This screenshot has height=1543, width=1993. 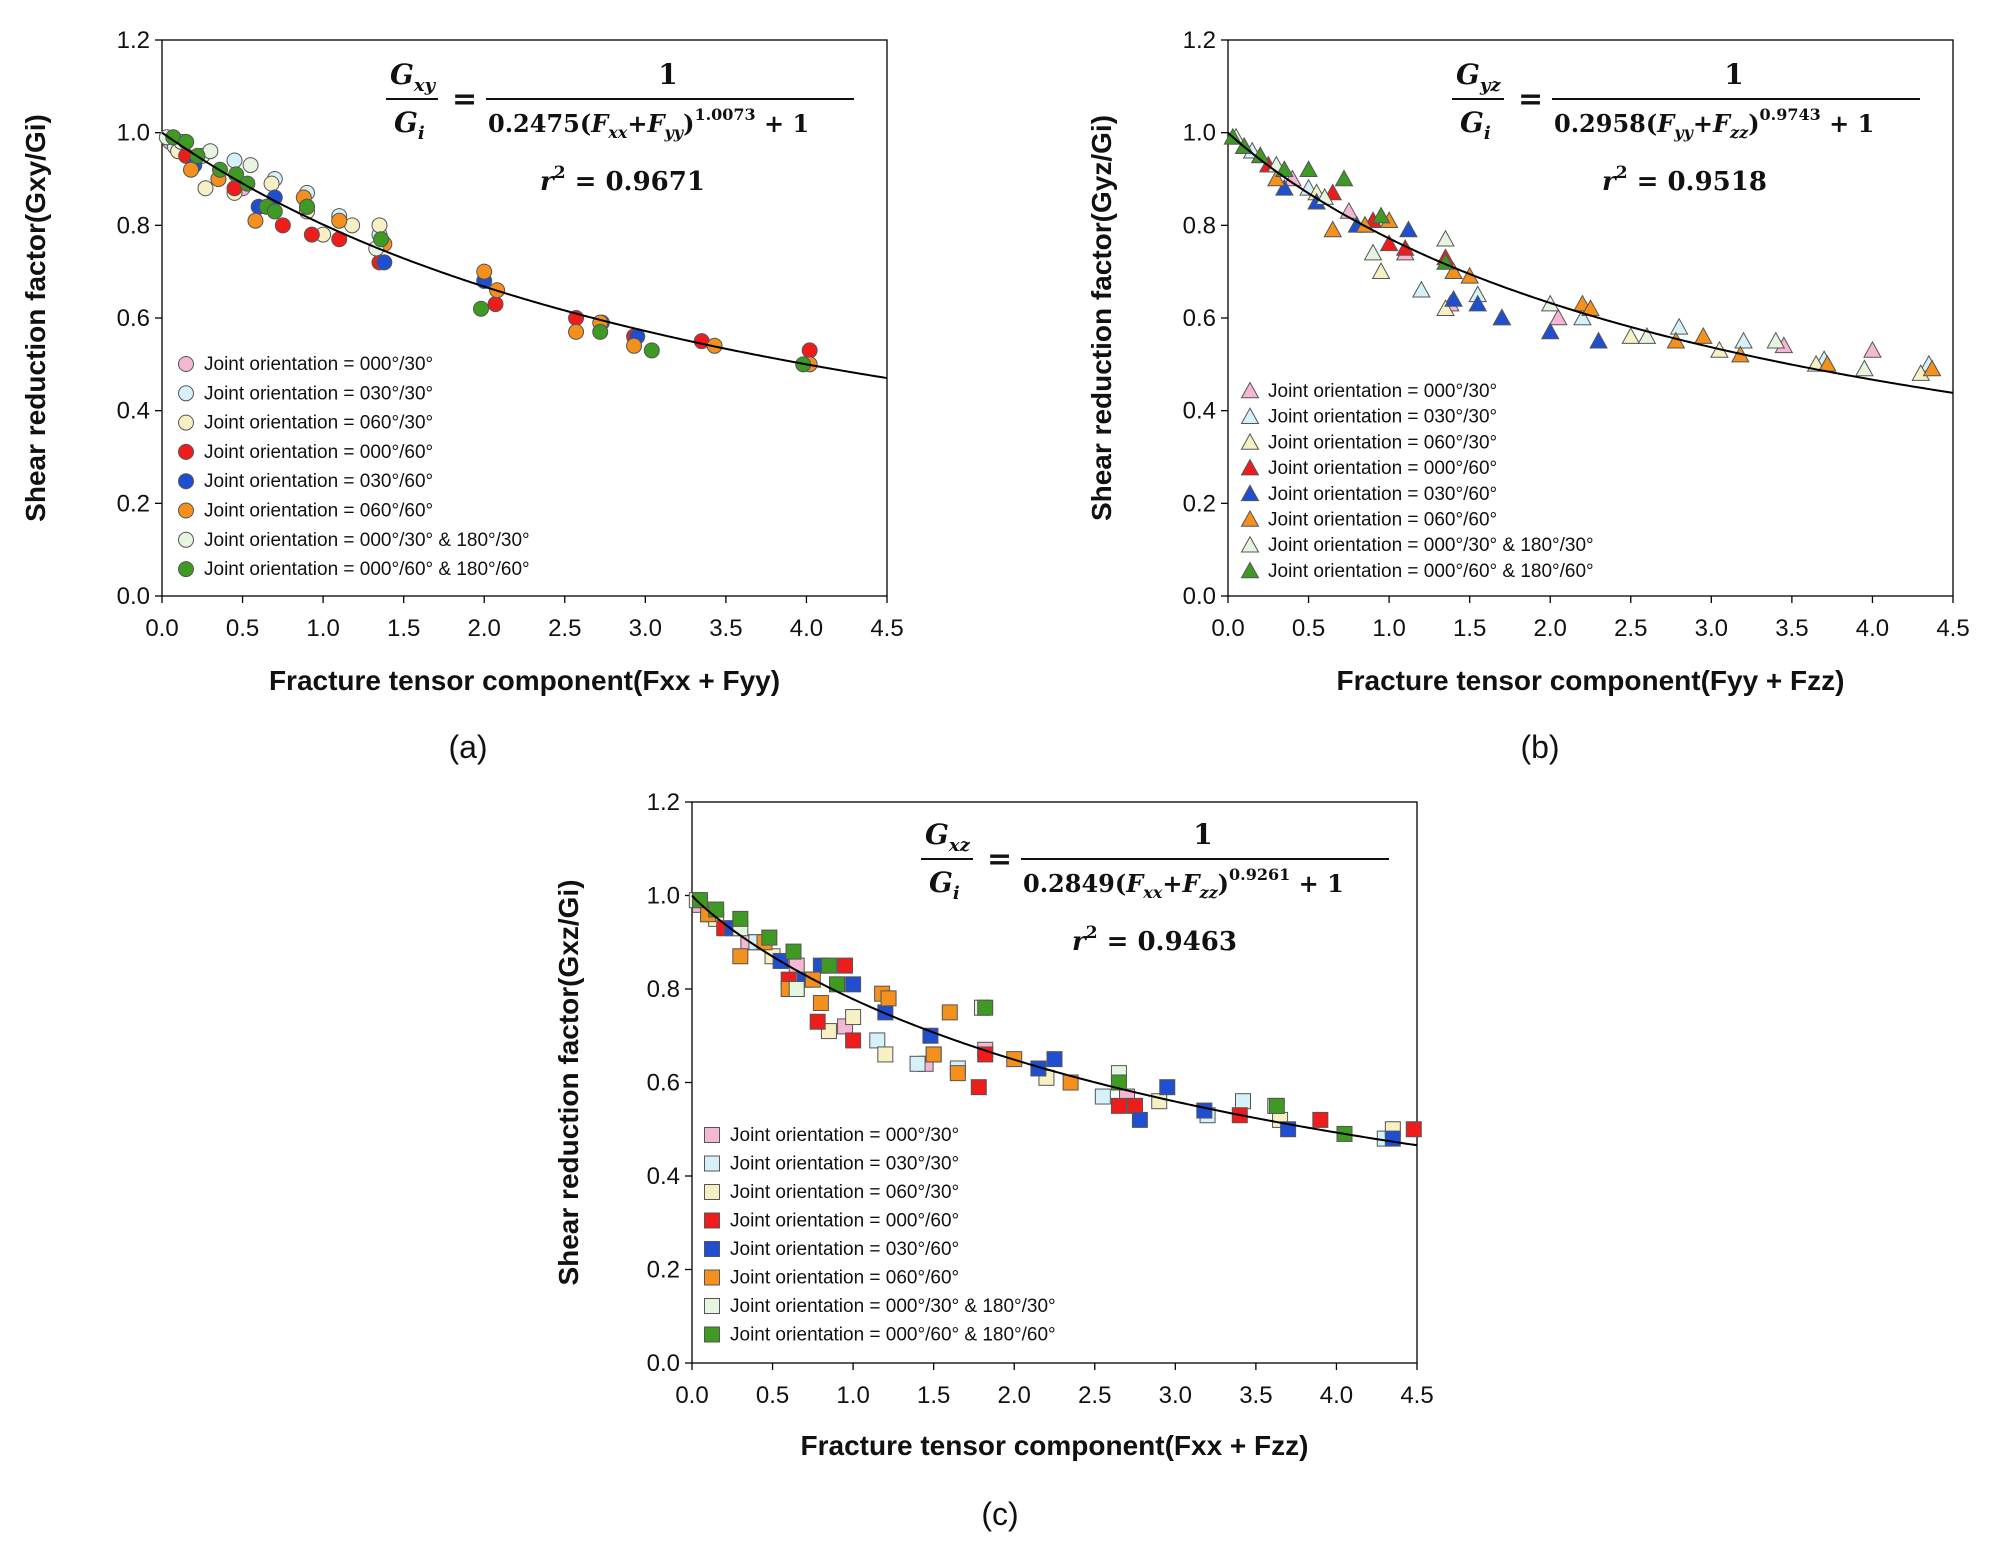 I want to click on r-squared-value: r2 = 0.9518, so click(x=1684, y=180).